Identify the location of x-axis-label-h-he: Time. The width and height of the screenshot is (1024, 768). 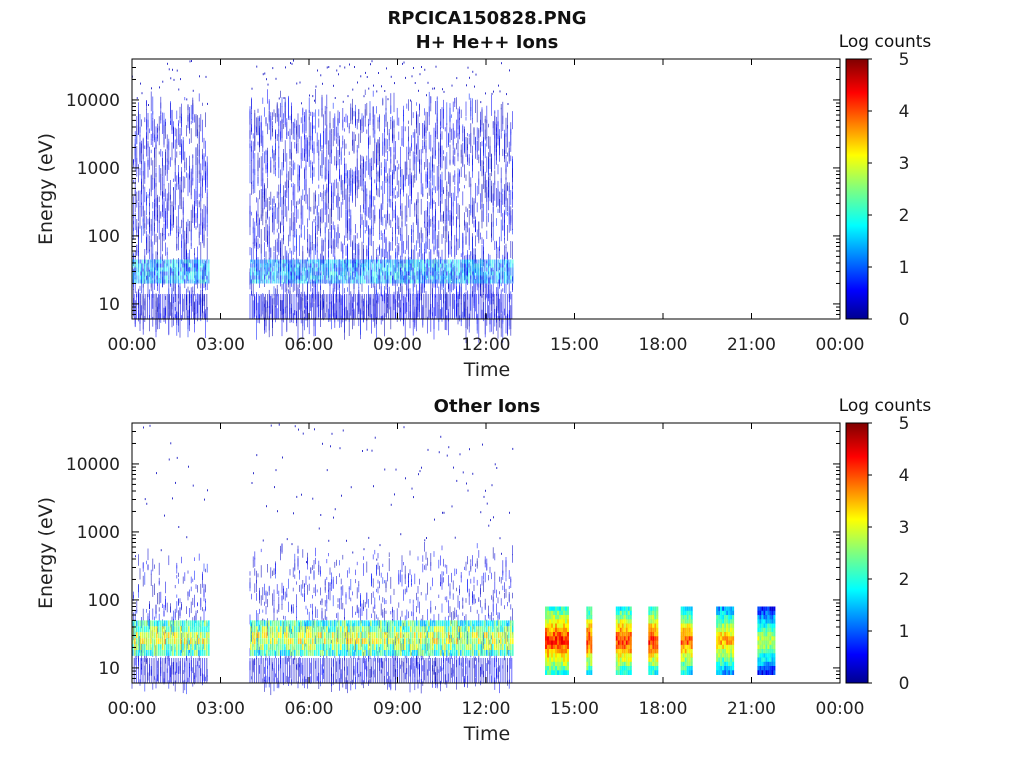
(487, 370).